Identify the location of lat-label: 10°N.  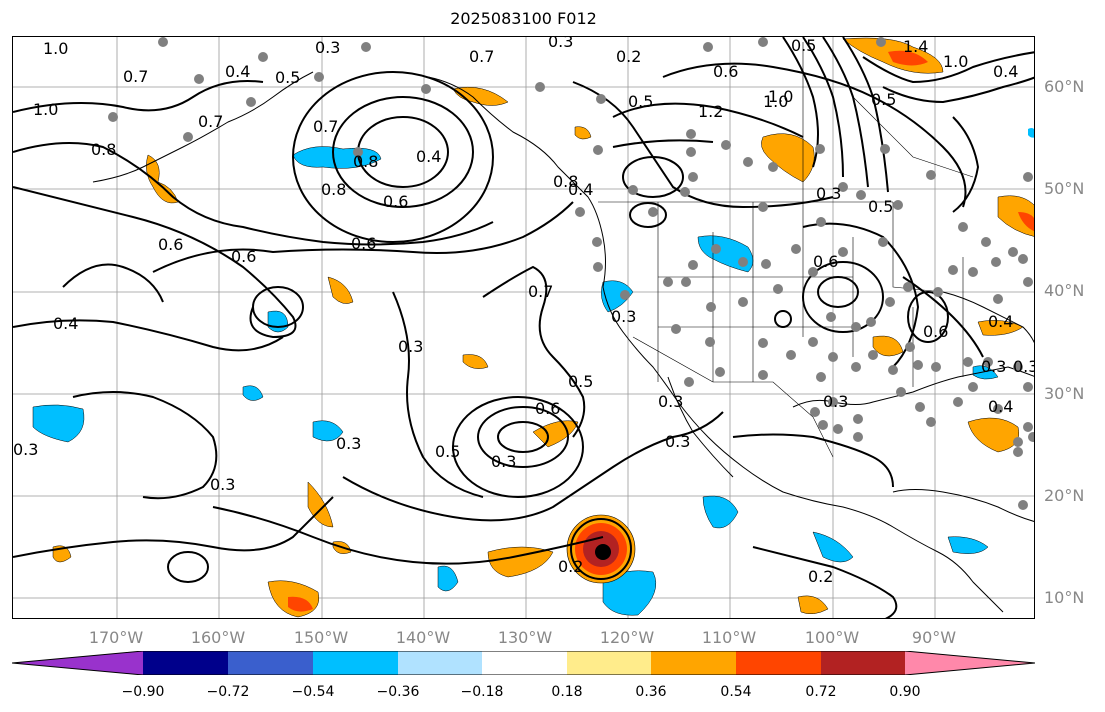
(1064, 597).